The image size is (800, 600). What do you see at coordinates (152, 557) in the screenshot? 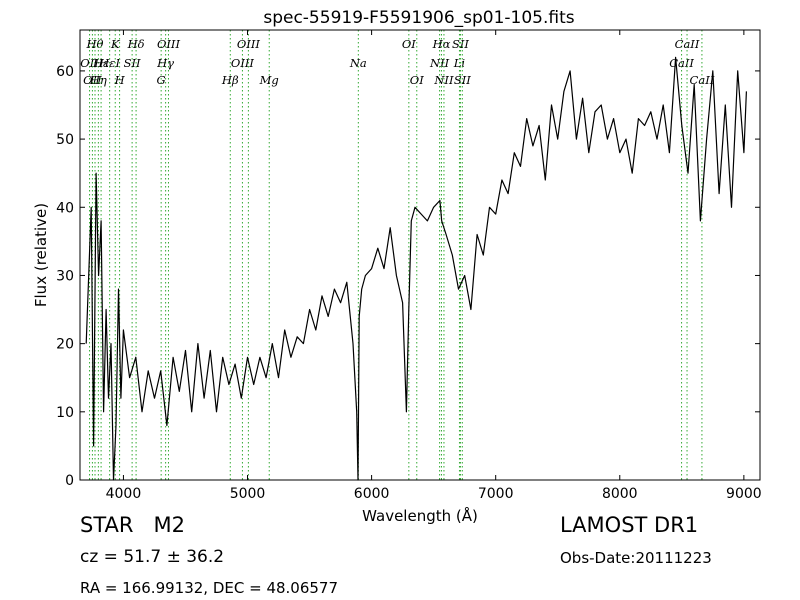
I see `redshift-text: cz = 51.7 ± 36.2` at bounding box center [152, 557].